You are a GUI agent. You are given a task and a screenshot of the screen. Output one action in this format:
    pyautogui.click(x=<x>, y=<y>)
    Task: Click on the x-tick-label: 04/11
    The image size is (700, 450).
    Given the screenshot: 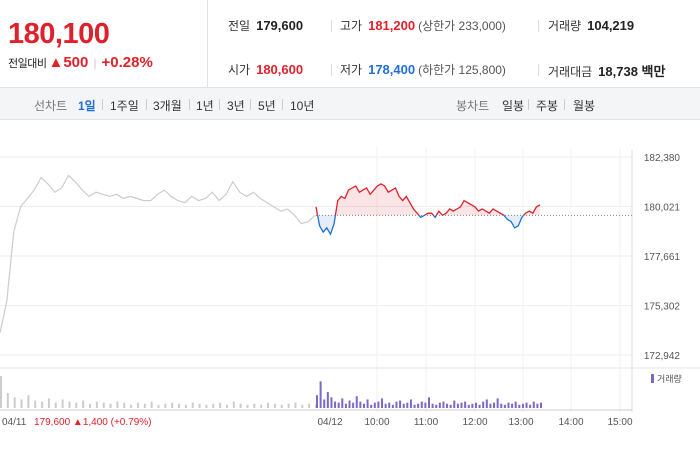 What is the action you would take?
    pyautogui.click(x=14, y=422)
    